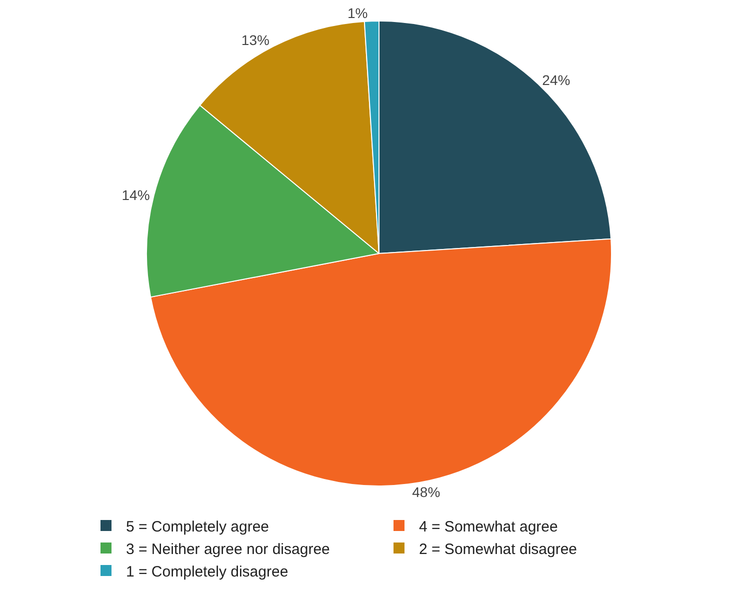 This screenshot has width=733, height=599. What do you see at coordinates (556, 80) in the screenshot?
I see `data-label: 24%` at bounding box center [556, 80].